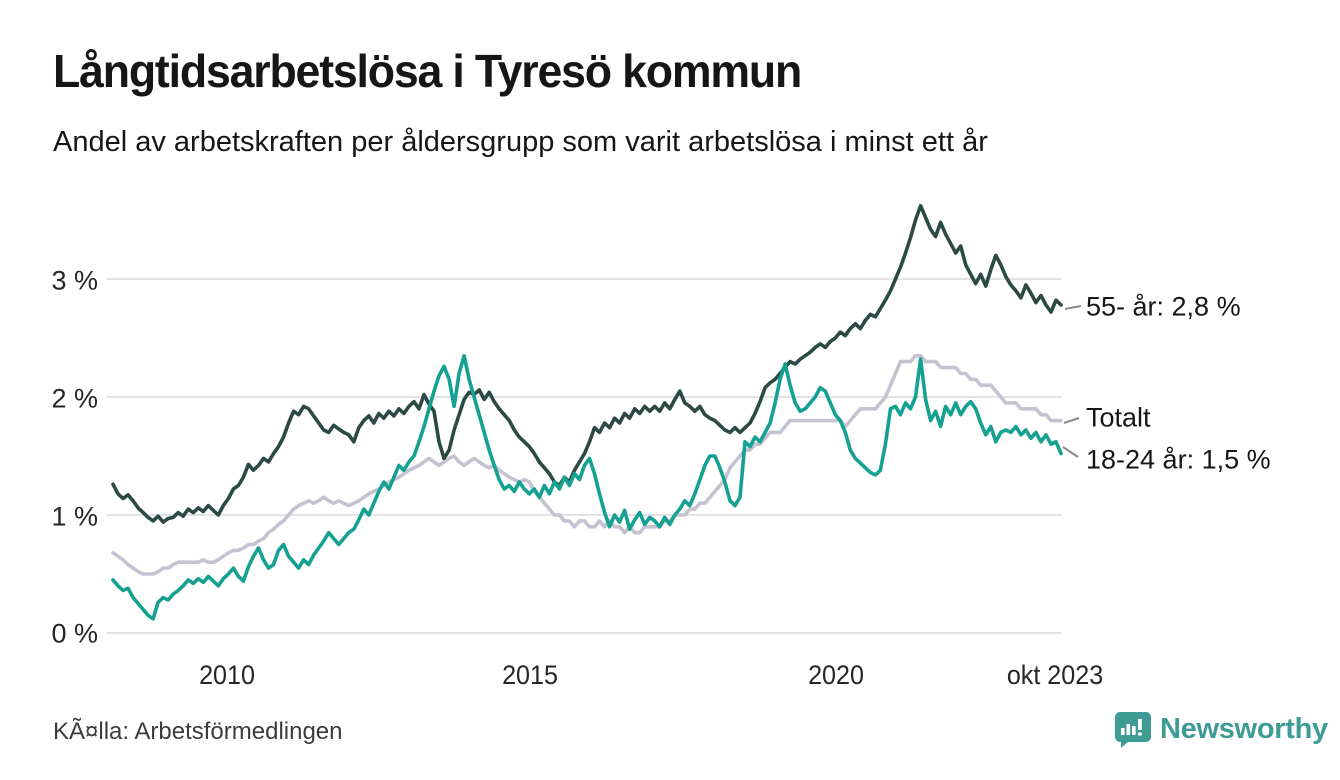 This screenshot has width=1340, height=780. What do you see at coordinates (198, 731) in the screenshot?
I see `source-note: KÃ¤lla: Arbetsförmedlingen` at bounding box center [198, 731].